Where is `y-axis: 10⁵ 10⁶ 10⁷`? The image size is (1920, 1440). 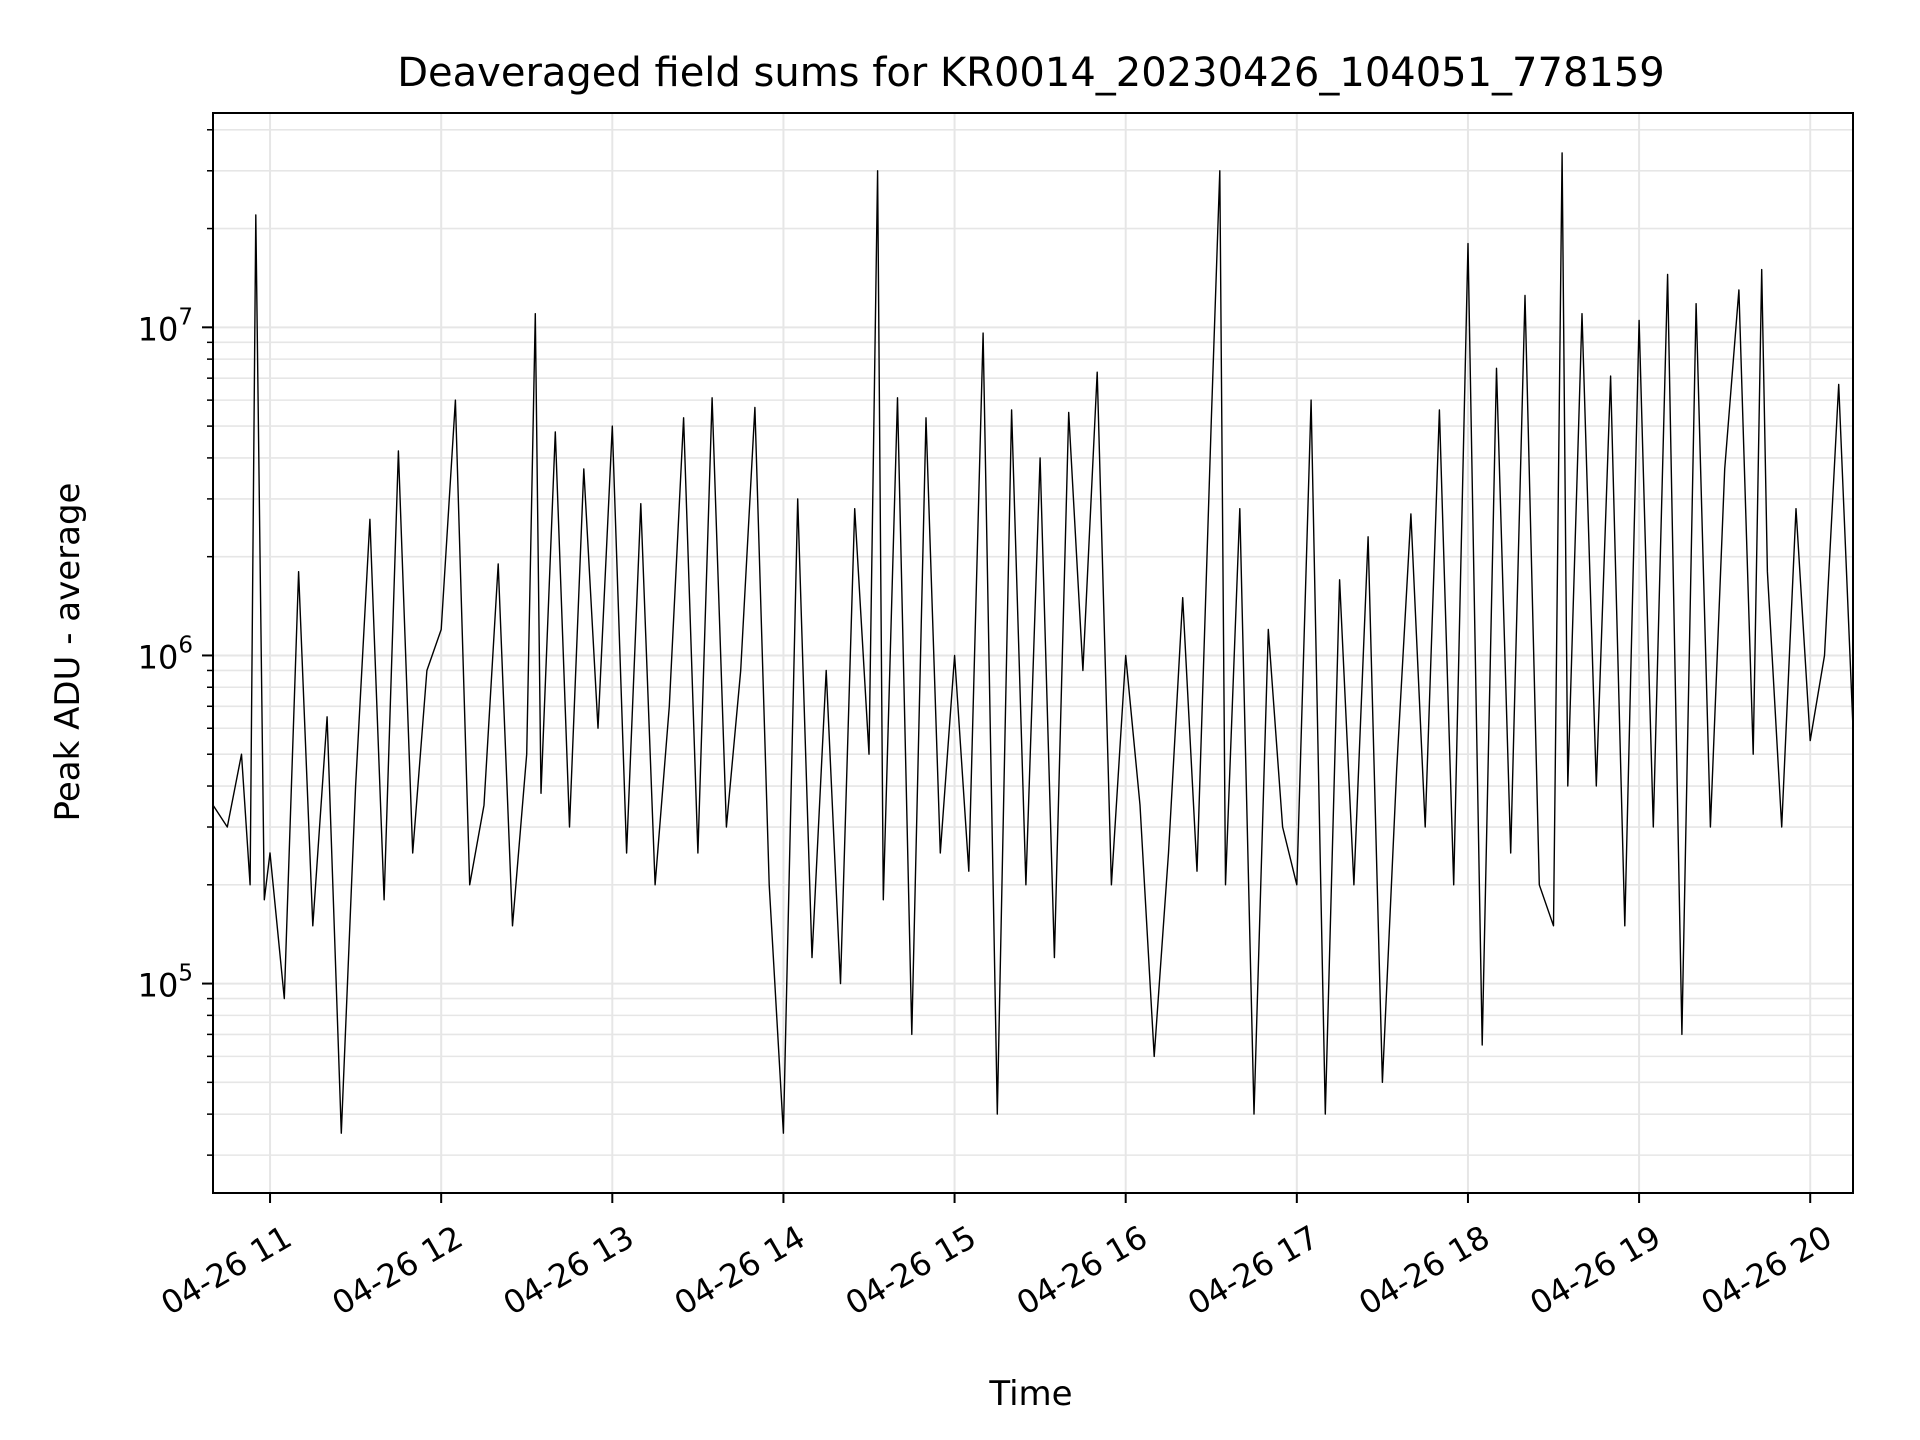 y-axis: 10⁵ 10⁶ 10⁷ is located at coordinates (175, 642).